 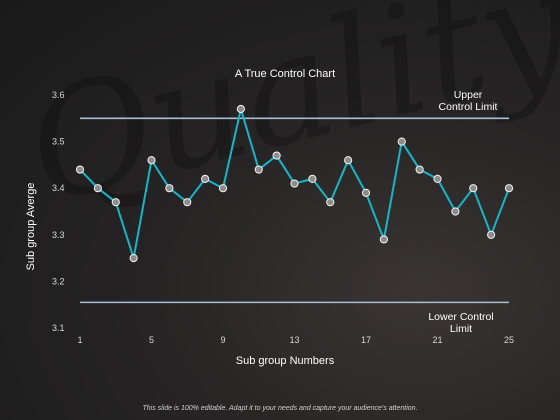 I want to click on y-tick-label: 3.1, so click(x=58, y=328).